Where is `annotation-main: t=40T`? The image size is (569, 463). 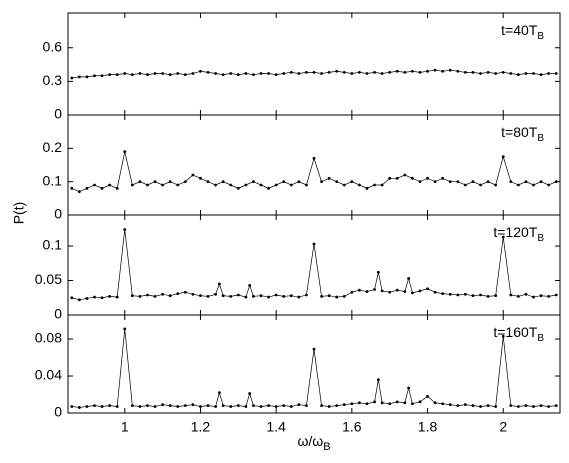
annotation-main: t=40T is located at coordinates (519, 30).